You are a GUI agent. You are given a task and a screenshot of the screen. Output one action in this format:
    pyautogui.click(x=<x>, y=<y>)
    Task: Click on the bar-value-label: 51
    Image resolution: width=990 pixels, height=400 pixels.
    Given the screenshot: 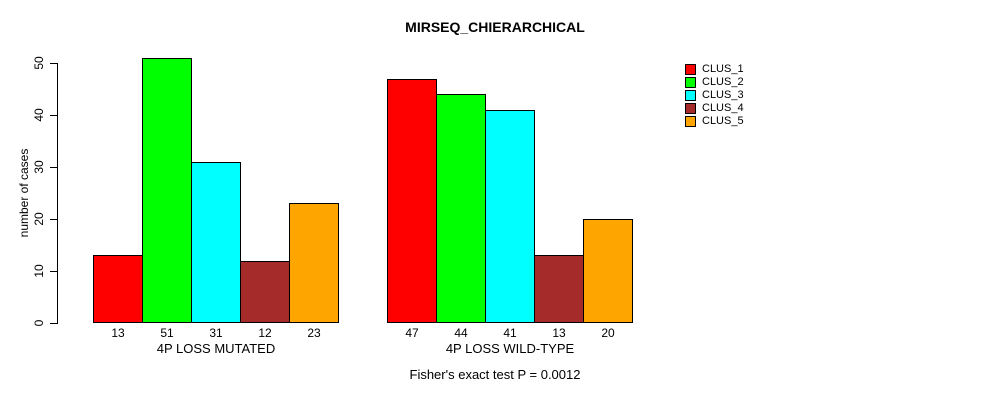 What is the action you would take?
    pyautogui.click(x=167, y=333)
    